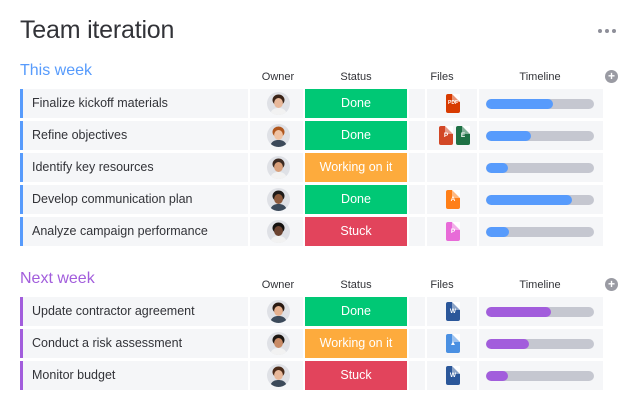 The width and height of the screenshot is (630, 408). I want to click on files-cell: A, so click(452, 199).